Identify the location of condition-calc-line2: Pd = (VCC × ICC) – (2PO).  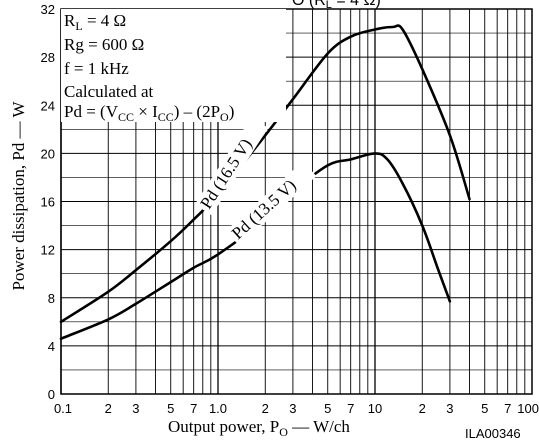
(149, 113).